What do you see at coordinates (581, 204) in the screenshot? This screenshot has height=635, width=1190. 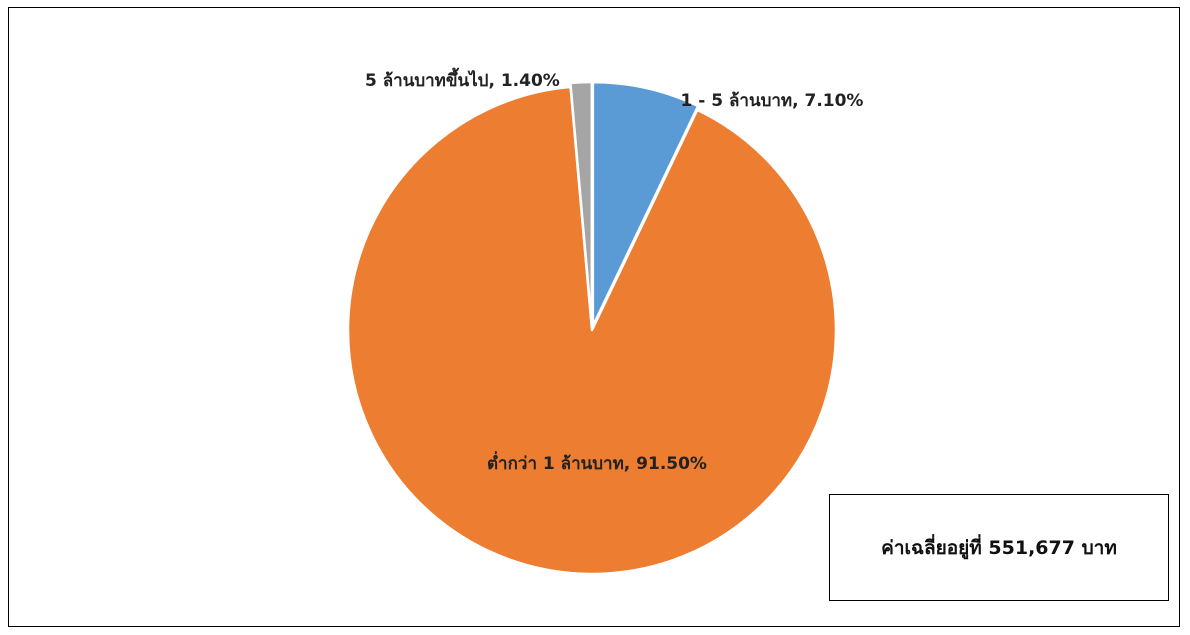 I see `pie-slice-over-5-million` at bounding box center [581, 204].